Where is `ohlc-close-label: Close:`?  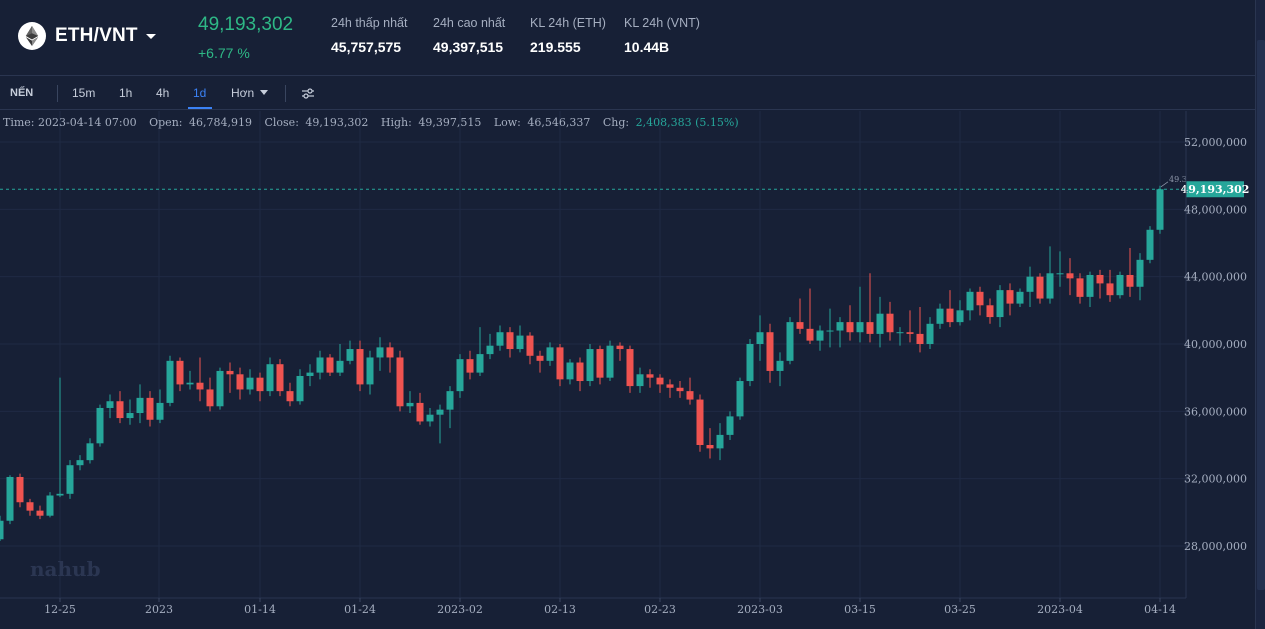 ohlc-close-label: Close: is located at coordinates (281, 122).